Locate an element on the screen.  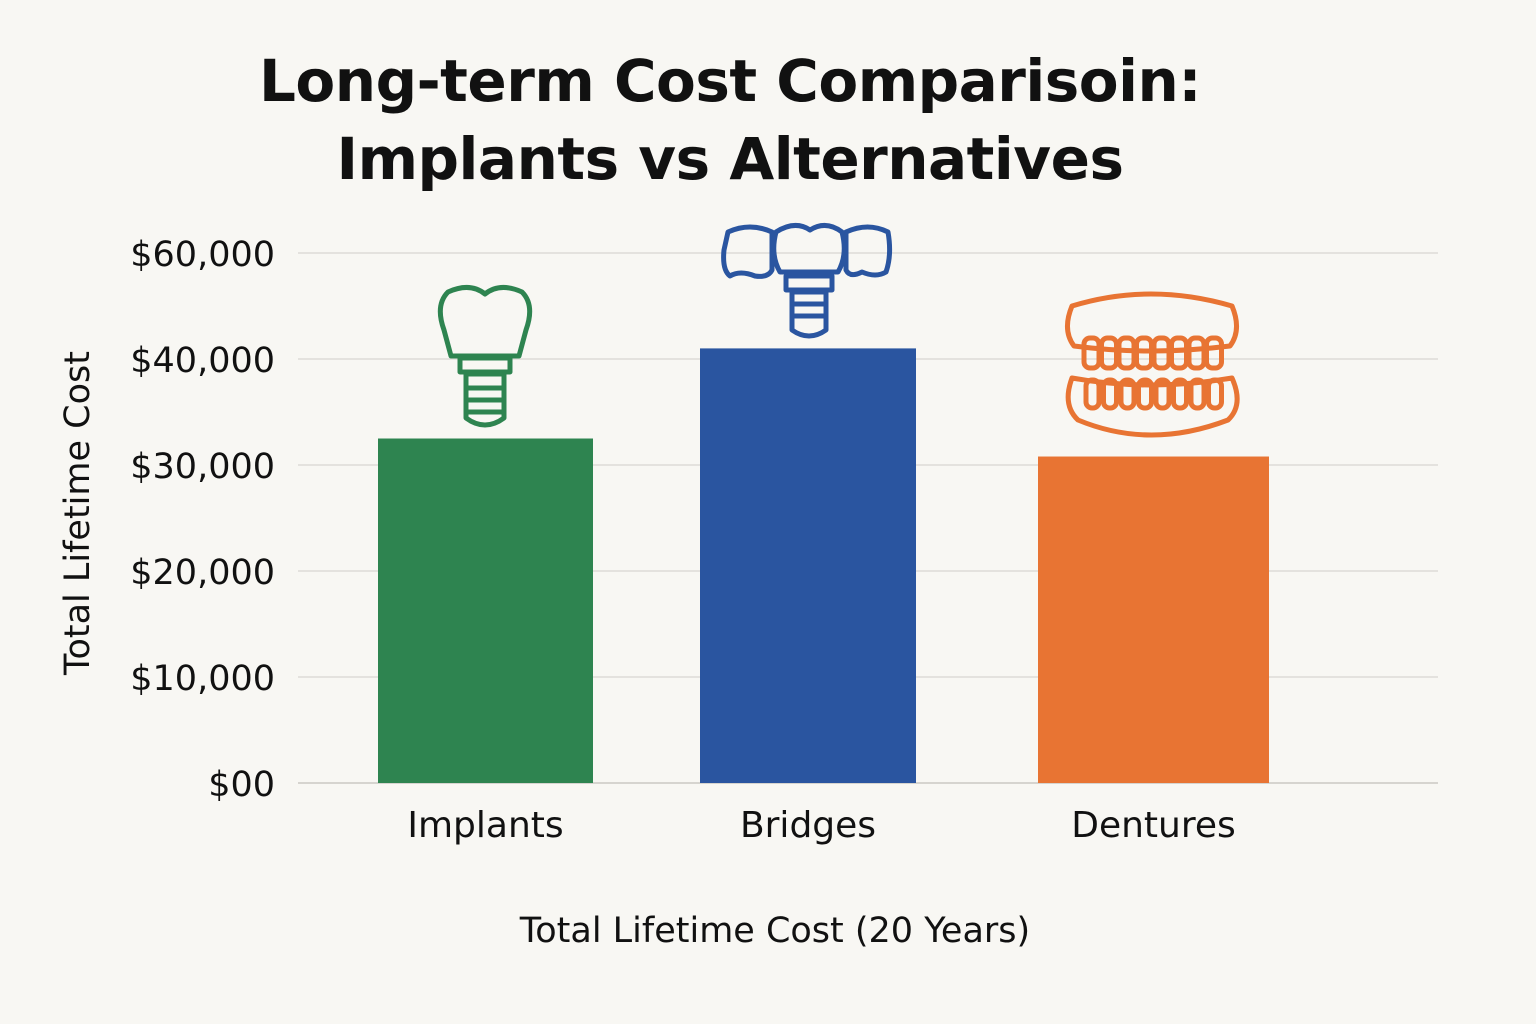
chart-title-line-1: Long-term Cost Comparisoin: is located at coordinates (730, 81).